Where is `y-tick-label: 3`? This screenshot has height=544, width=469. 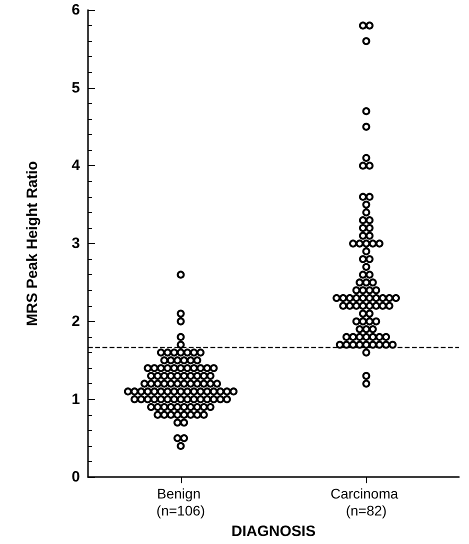
y-tick-label: 3 is located at coordinates (76, 243).